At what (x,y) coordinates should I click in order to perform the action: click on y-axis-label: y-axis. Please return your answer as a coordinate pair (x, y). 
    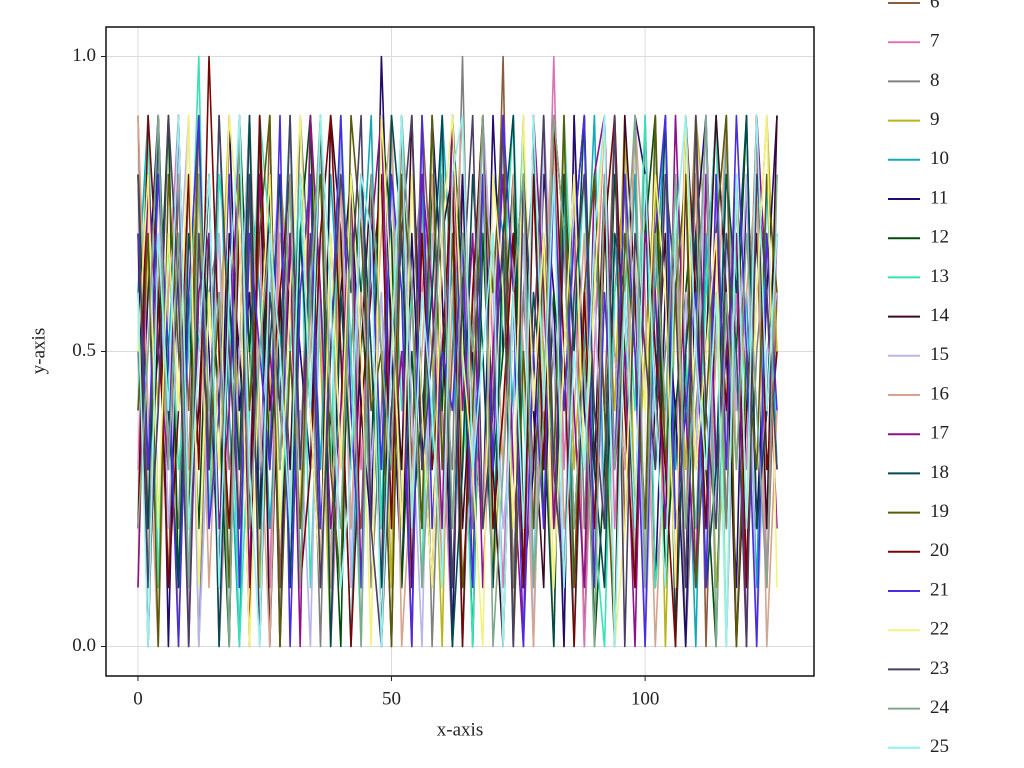
    Looking at the image, I should click on (38, 351).